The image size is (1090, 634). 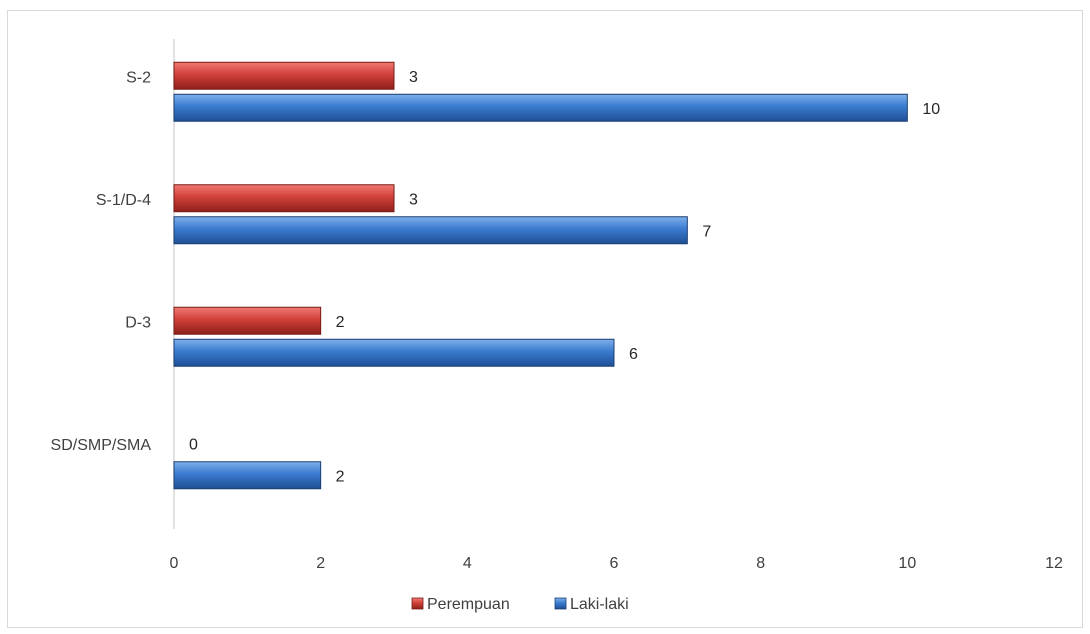 What do you see at coordinates (560, 603) in the screenshot?
I see `legend-swatch-laki-laki` at bounding box center [560, 603].